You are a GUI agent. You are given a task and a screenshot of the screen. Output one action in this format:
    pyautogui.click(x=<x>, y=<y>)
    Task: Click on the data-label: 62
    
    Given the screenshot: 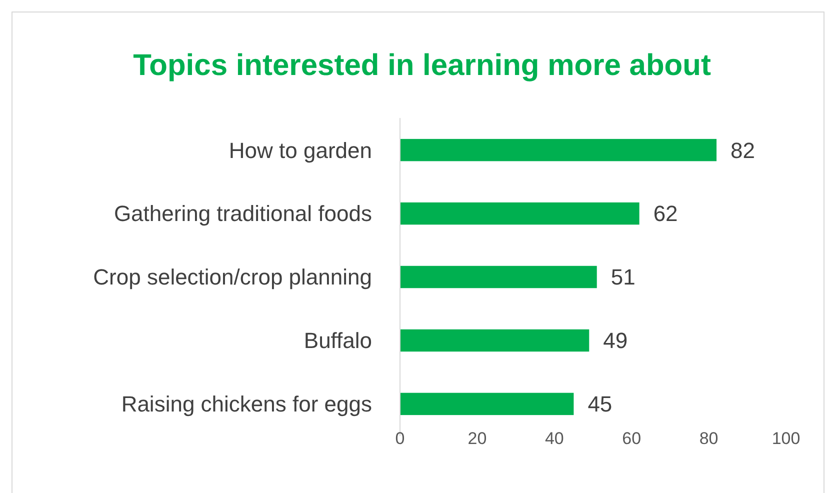 What is the action you would take?
    pyautogui.click(x=665, y=213)
    